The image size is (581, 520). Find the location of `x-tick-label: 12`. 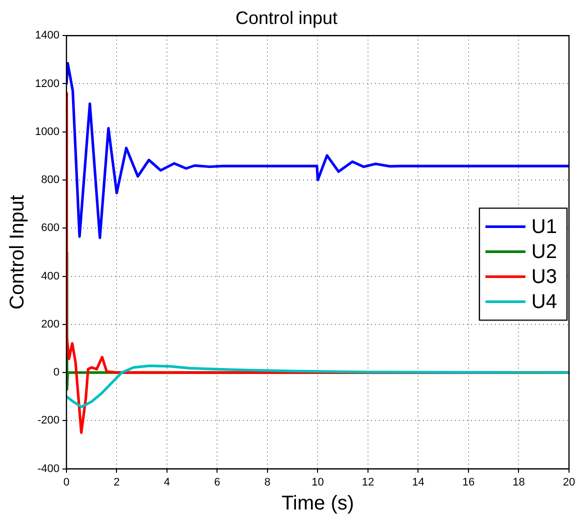

x-tick-label: 12 is located at coordinates (368, 482).